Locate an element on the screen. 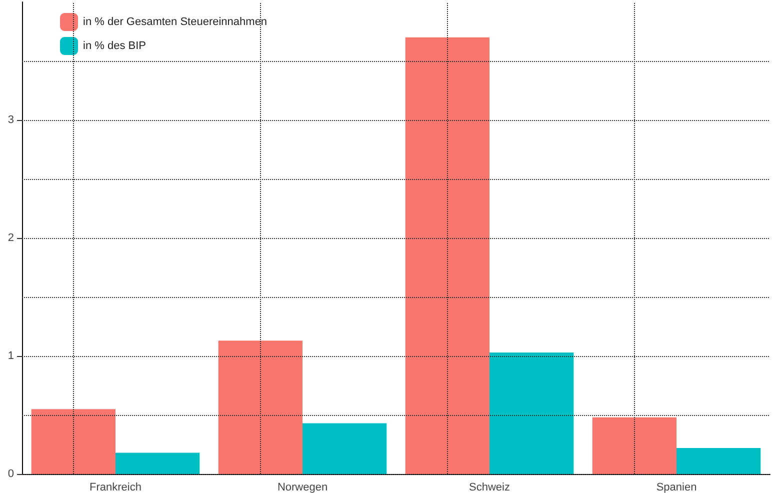  y-tick-label: 1 is located at coordinates (11, 356).